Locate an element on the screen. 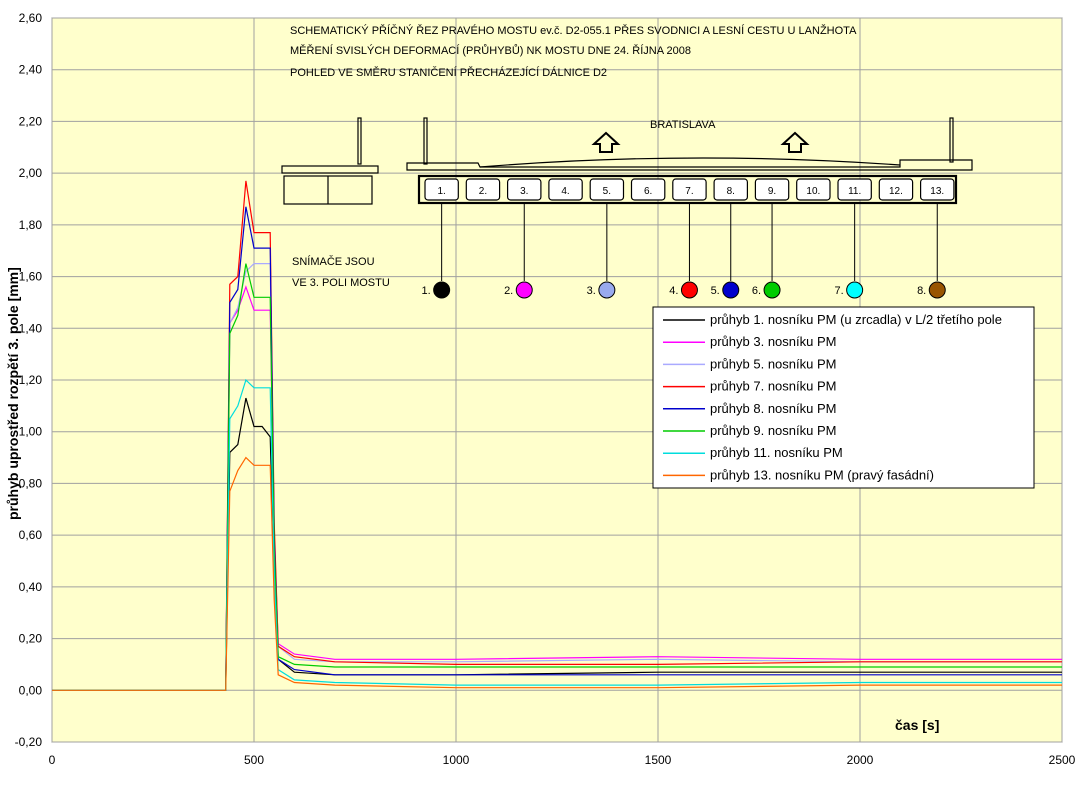 The image size is (1086, 789). beam-label: 7. is located at coordinates (689, 191).